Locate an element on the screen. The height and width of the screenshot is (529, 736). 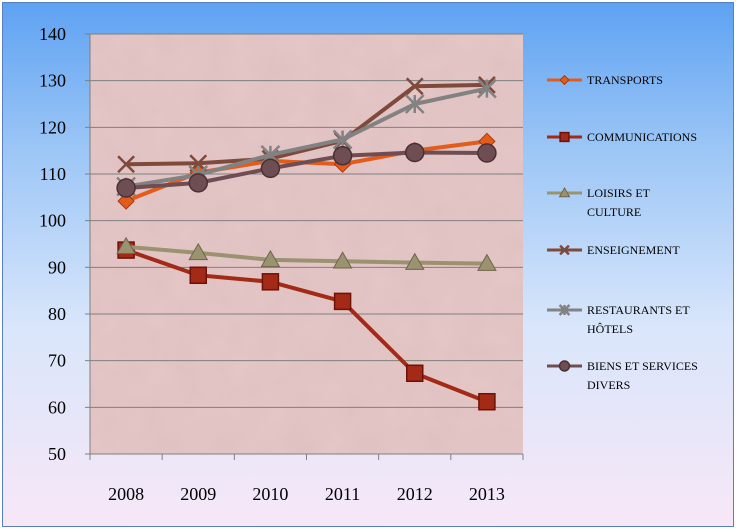
y-tick-label: 70 is located at coordinates (57, 361).